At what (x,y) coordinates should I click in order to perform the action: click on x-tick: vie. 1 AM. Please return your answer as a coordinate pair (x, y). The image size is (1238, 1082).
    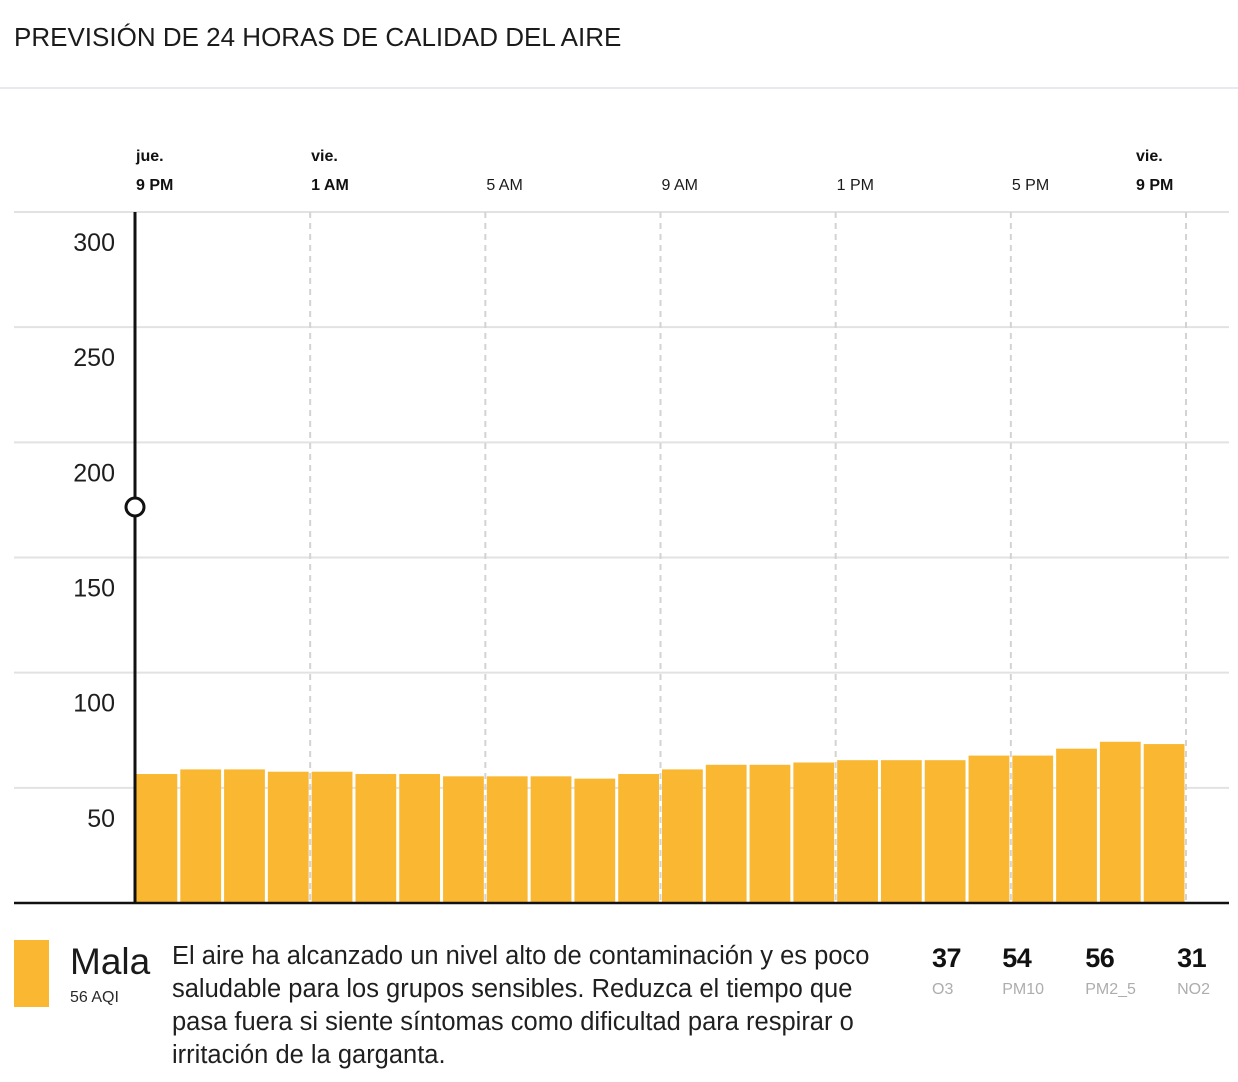
    Looking at the image, I should click on (343, 172).